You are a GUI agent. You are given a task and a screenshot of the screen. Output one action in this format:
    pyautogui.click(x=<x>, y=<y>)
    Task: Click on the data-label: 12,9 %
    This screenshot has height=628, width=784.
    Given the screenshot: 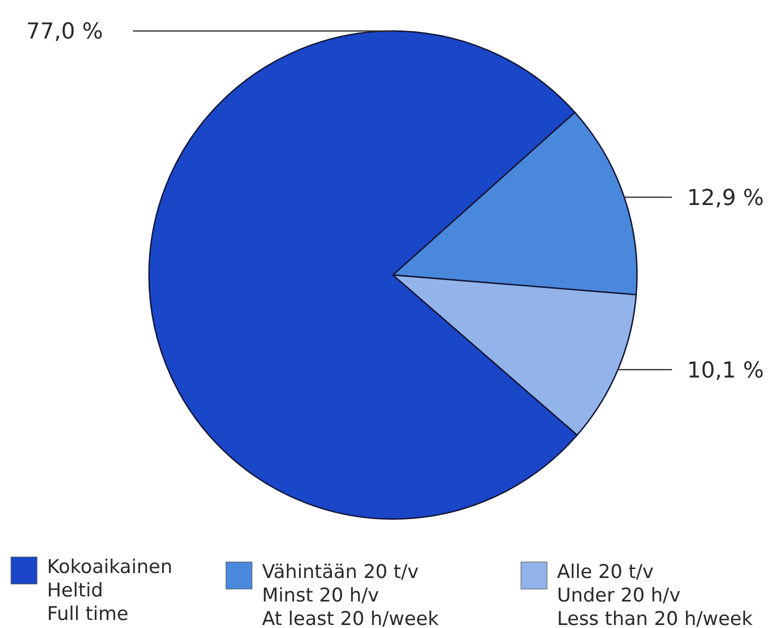 What is the action you would take?
    pyautogui.click(x=725, y=198)
    